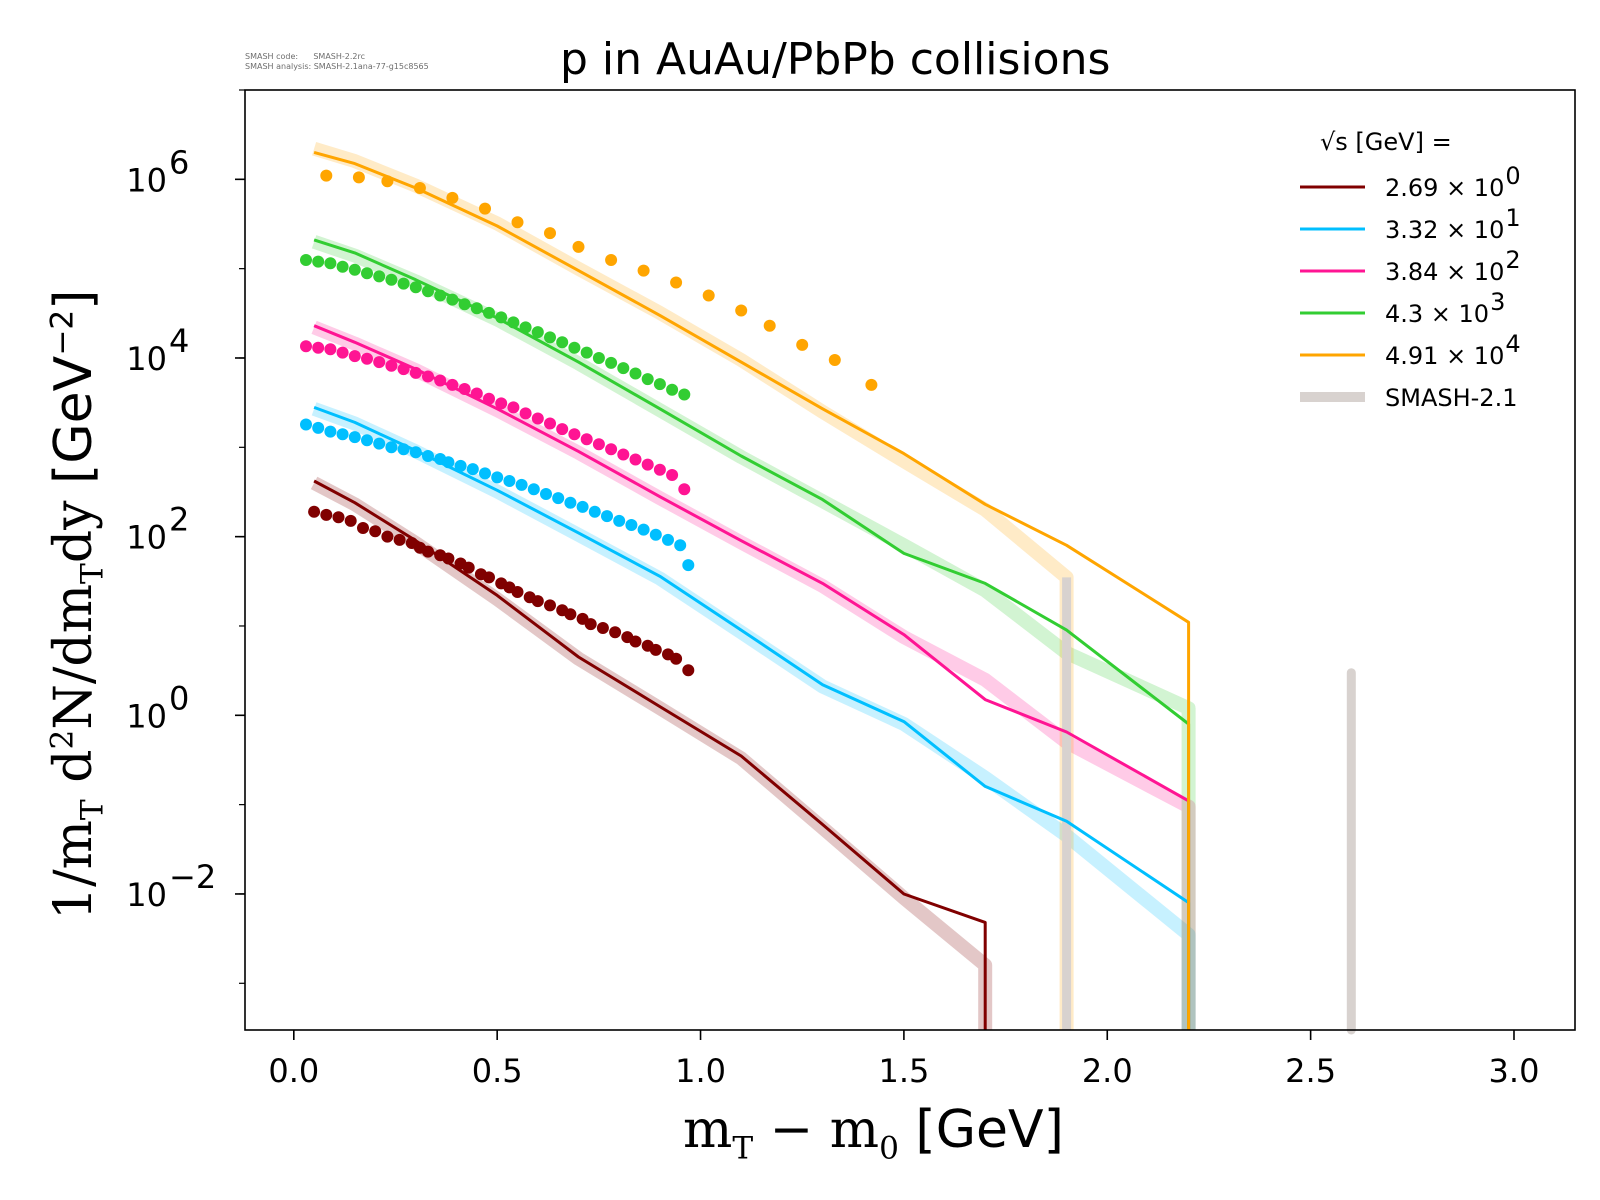 Image resolution: width=1600 pixels, height=1200 pixels. Describe the element at coordinates (62, 739) in the screenshot. I see `y-label-sup: 2` at that location.